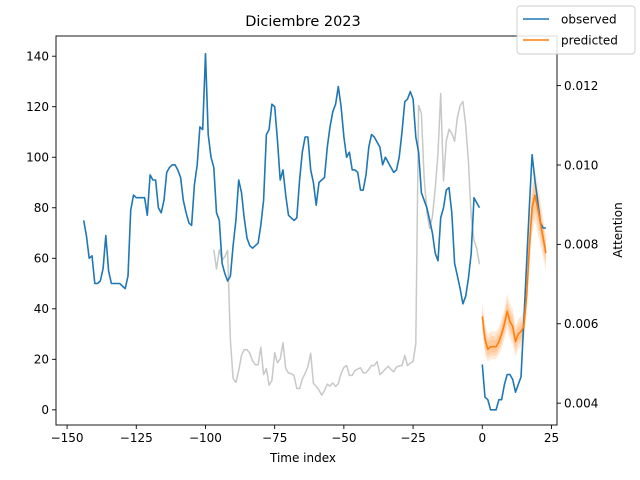 Image resolution: width=640 pixels, height=480 pixels. Describe the element at coordinates (581, 165) in the screenshot. I see `y2-tick-label: 0.010` at that location.